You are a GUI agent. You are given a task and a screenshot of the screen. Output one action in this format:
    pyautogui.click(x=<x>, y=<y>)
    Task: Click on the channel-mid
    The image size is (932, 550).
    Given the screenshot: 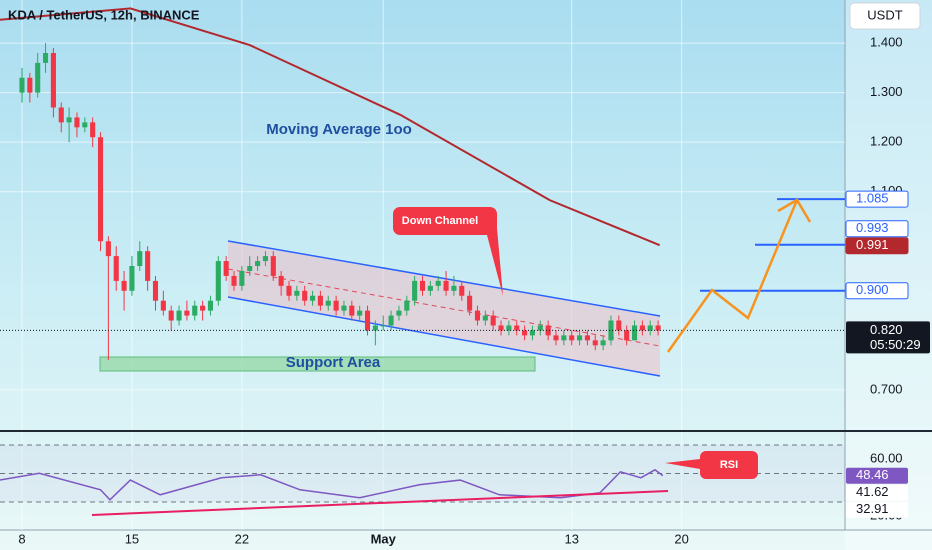 What is the action you would take?
    pyautogui.click(x=444, y=307)
    